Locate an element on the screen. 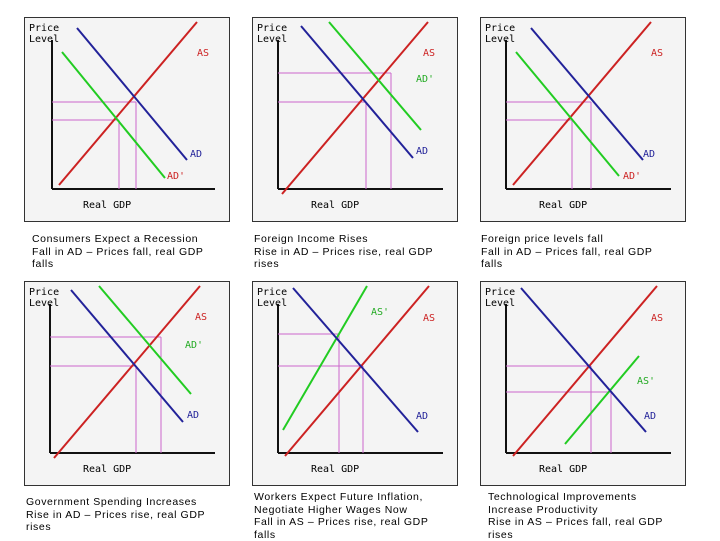  caption-line: Rise in AS – Prices fall, real GDP is located at coordinates (598, 522).